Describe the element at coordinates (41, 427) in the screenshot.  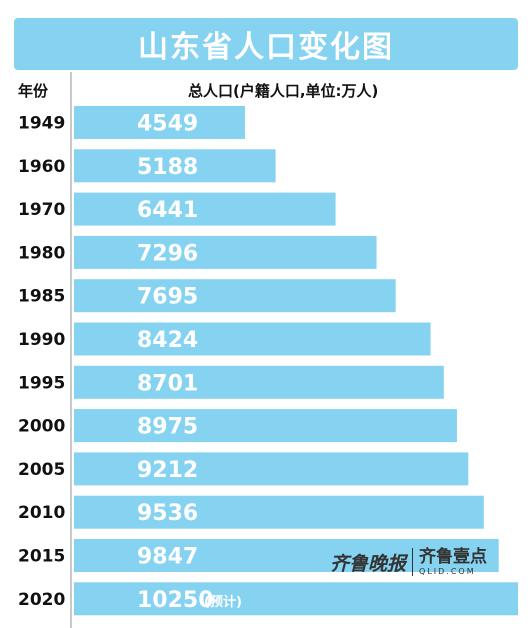
I see `year-label-2000: 2000` at that location.